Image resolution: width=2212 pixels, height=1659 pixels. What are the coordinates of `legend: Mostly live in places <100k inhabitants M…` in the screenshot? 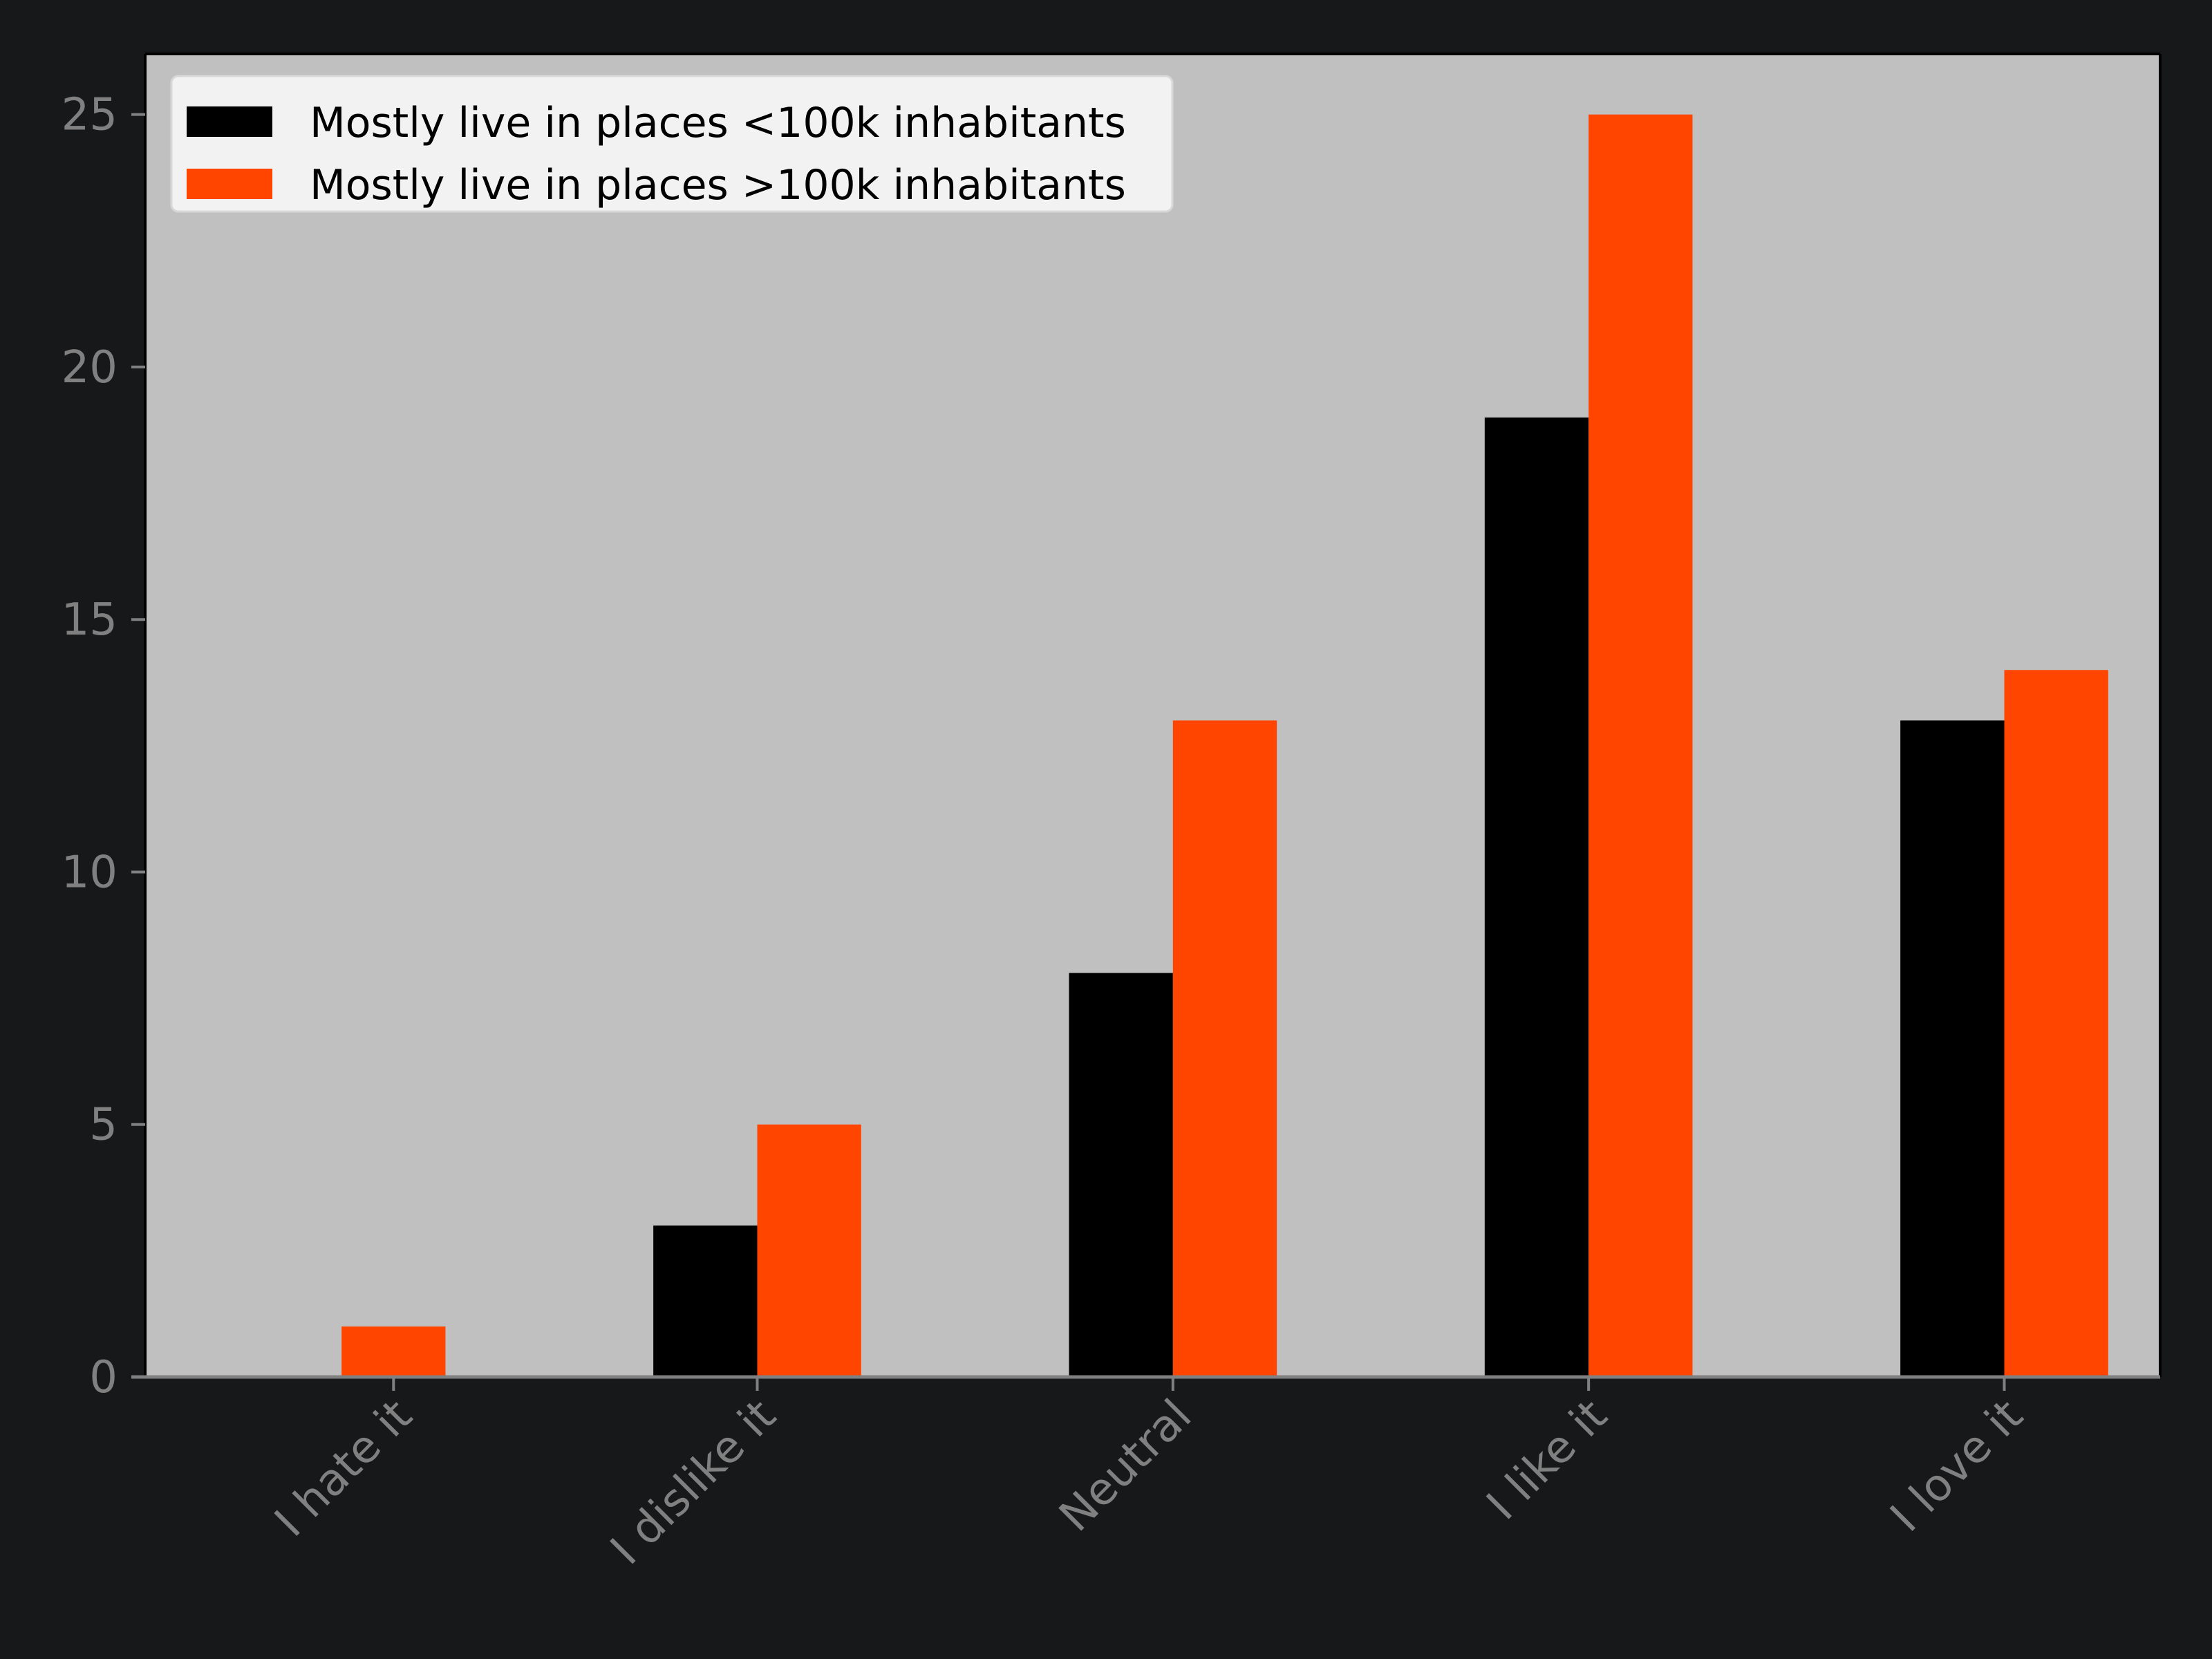 It's located at (672, 144).